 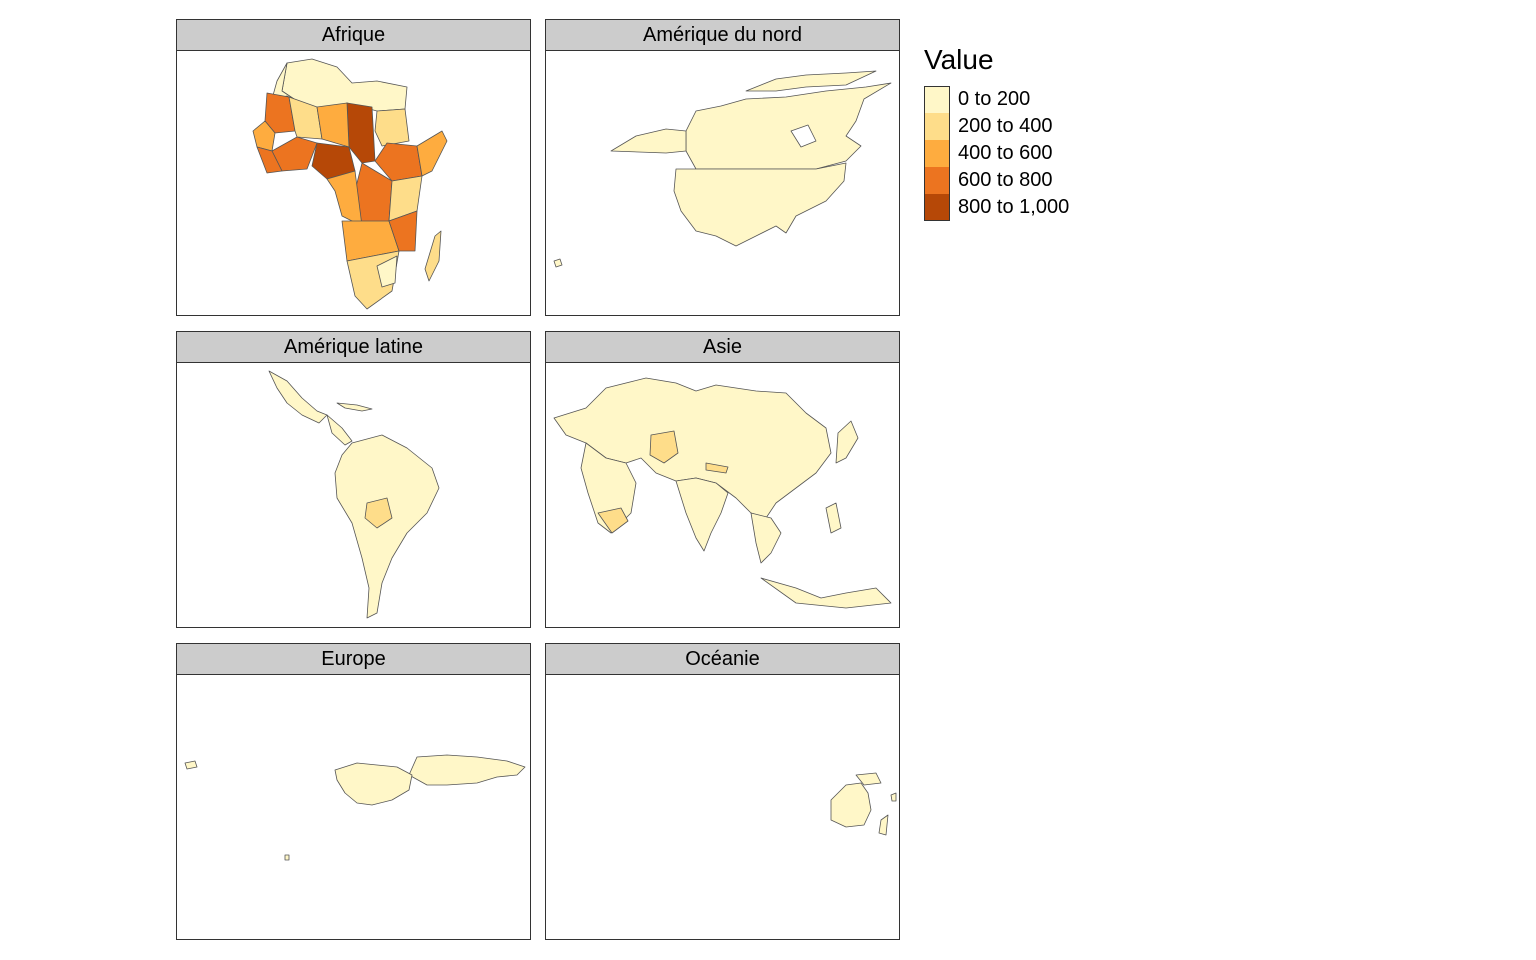 I want to click on region-new-zealand, so click(x=883, y=825).